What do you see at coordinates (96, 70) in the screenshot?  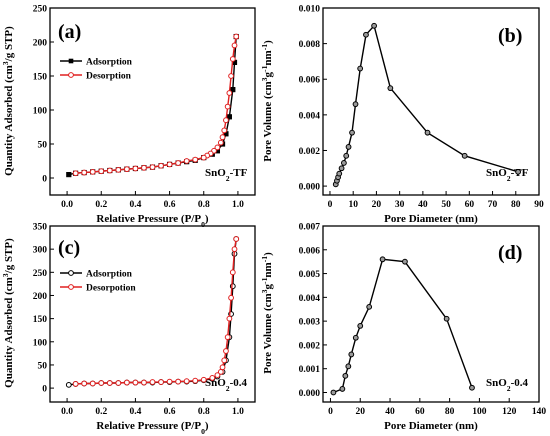 I see `legend: Adsorption Desorption` at bounding box center [96, 70].